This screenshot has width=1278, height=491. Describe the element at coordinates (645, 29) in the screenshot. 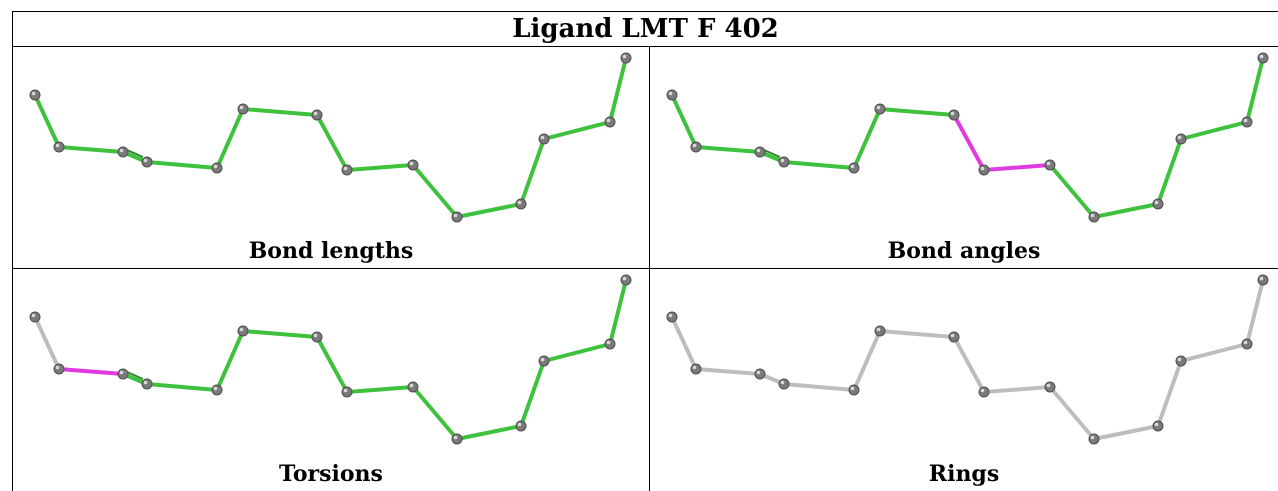

I see `figure-title: Ligand LMT F 402` at that location.